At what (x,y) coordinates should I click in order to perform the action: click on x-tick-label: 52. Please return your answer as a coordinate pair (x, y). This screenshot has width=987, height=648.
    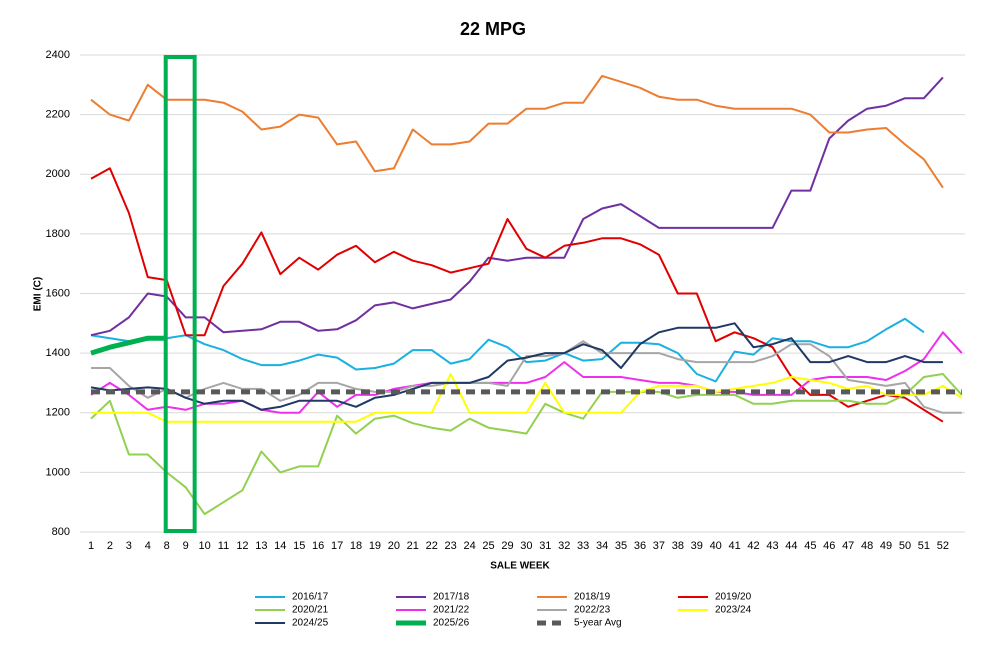
    Looking at the image, I should click on (943, 546).